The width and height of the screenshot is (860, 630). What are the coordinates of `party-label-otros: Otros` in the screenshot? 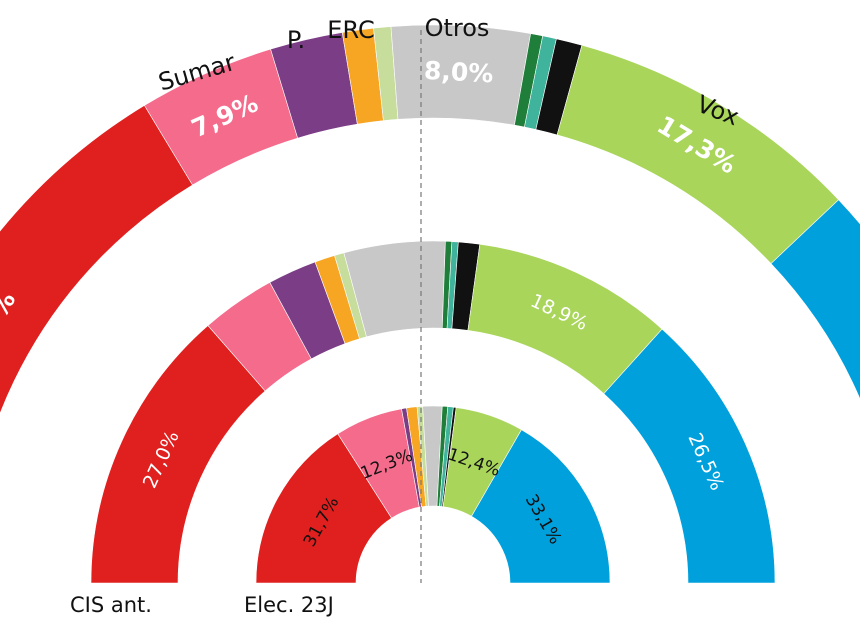 It's located at (457, 28).